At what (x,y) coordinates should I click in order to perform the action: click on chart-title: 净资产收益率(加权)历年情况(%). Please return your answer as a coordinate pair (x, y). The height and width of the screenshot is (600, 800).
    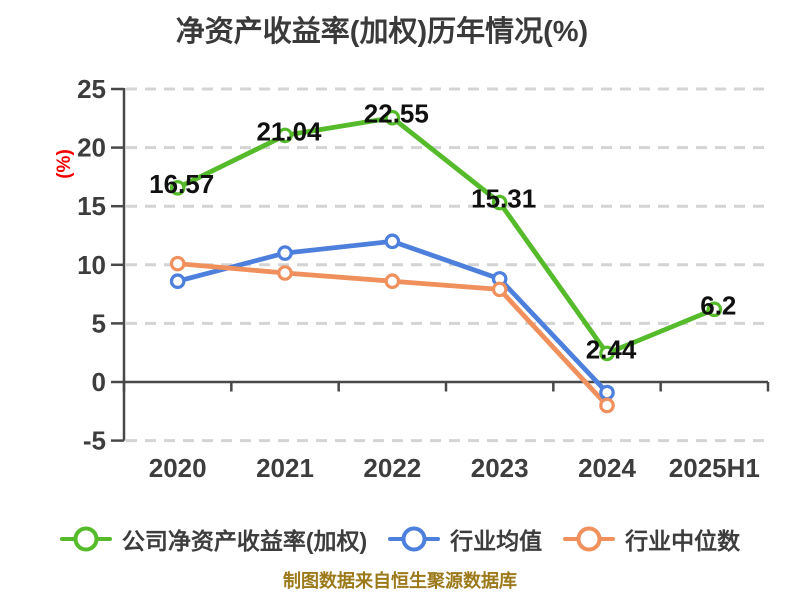
    Looking at the image, I should click on (382, 32).